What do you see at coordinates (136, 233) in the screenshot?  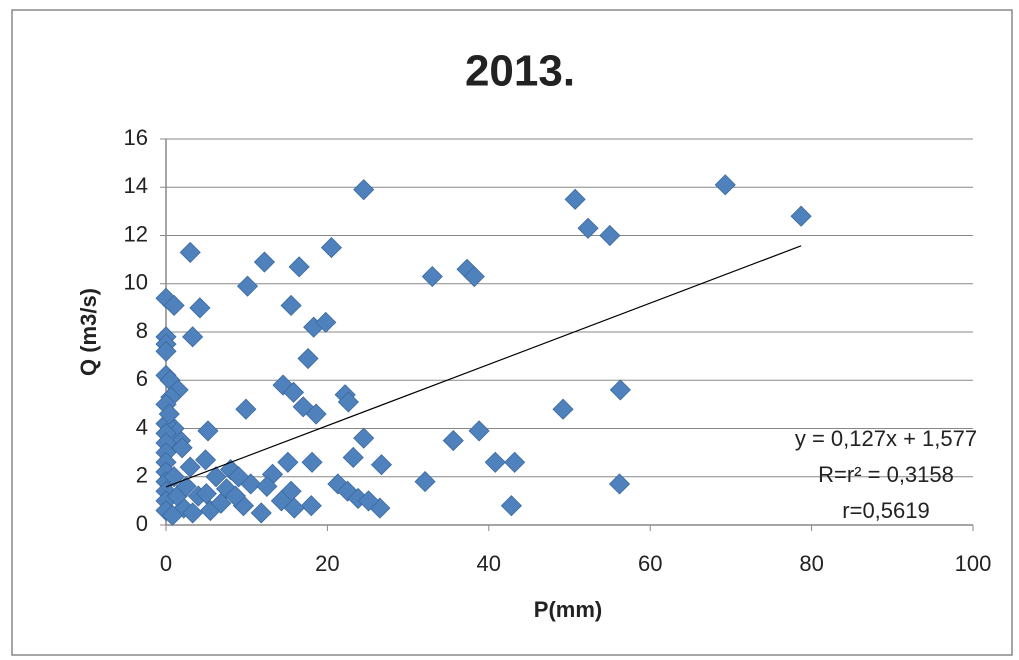 I see `y-tick-label: 12` at bounding box center [136, 233].